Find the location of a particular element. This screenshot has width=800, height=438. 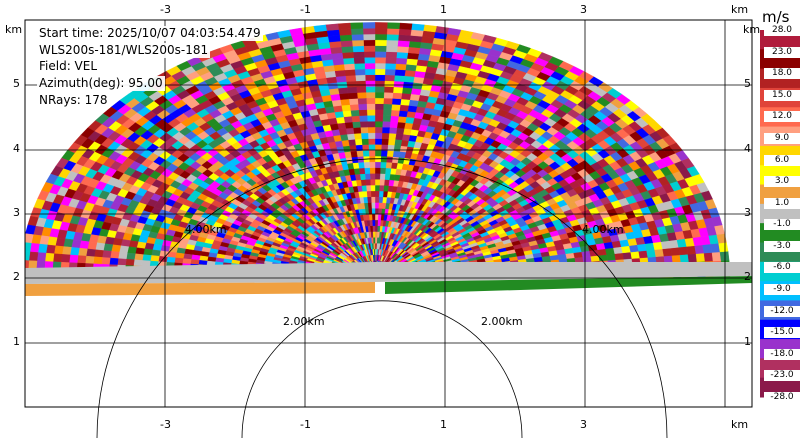

colorbar-level-label: -23.0 is located at coordinates (782, 376).